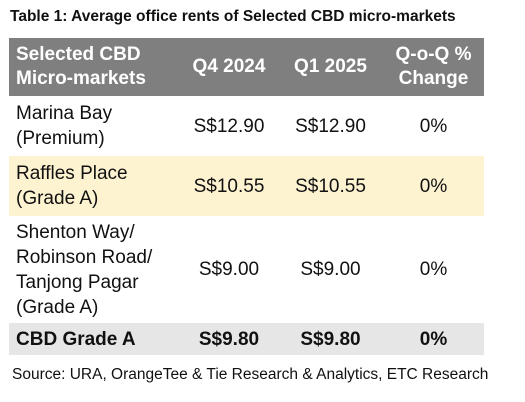 The height and width of the screenshot is (402, 525). I want to click on header-micro-markets: Selected CBD Micro-markets, so click(94, 67).